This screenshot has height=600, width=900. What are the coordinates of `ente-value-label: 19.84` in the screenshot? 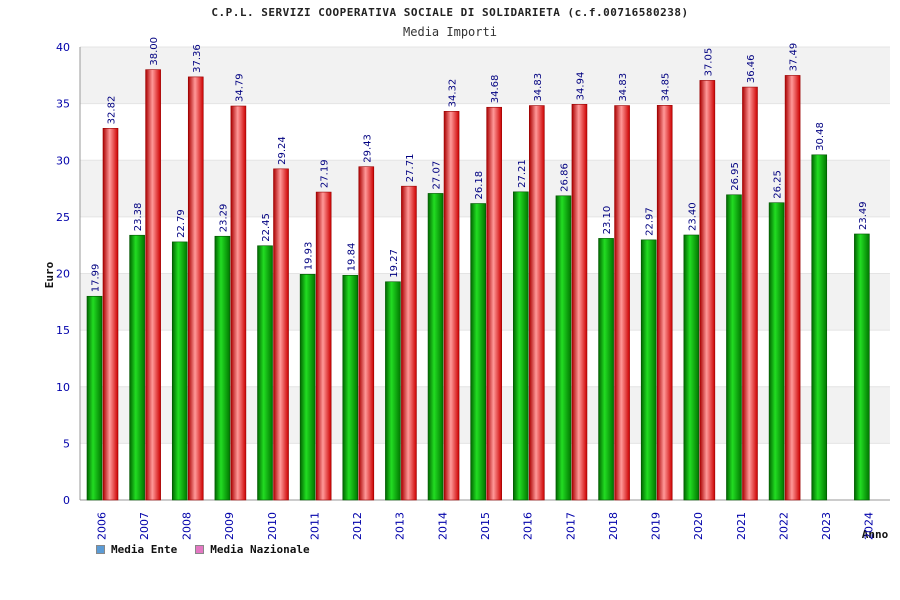 It's located at (351, 257).